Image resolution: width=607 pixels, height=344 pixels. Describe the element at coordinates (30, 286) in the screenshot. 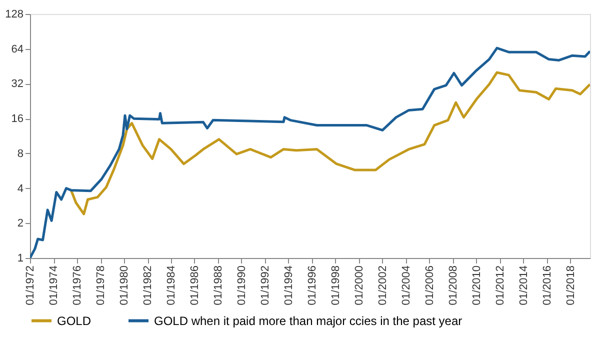

I see `x-tick-label: 01/1972` at that location.